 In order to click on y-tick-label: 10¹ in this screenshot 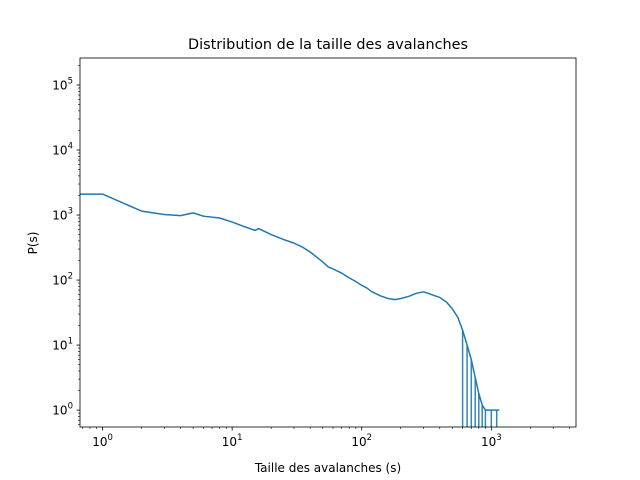, I will do `click(62, 345)`.